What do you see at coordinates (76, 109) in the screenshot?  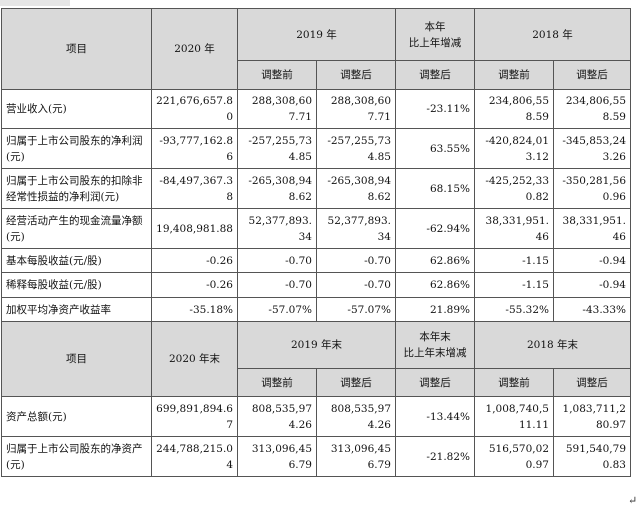 I see `row-label: 营业收入(元)` at bounding box center [76, 109].